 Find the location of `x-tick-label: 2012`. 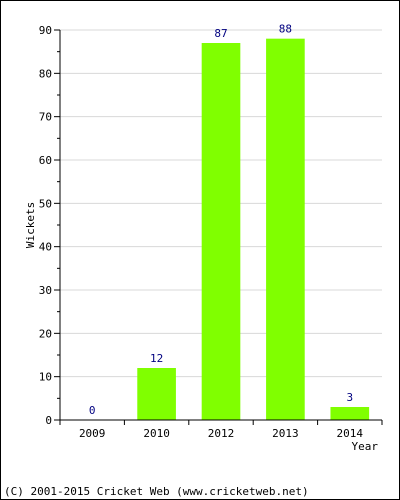

x-tick-label: 2012 is located at coordinates (221, 433).